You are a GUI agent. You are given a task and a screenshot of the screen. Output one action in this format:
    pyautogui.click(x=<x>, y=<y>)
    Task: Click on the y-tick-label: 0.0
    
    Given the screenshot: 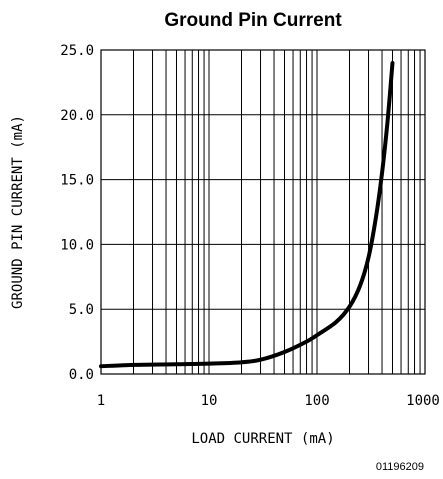 What is the action you would take?
    pyautogui.click(x=81, y=375)
    